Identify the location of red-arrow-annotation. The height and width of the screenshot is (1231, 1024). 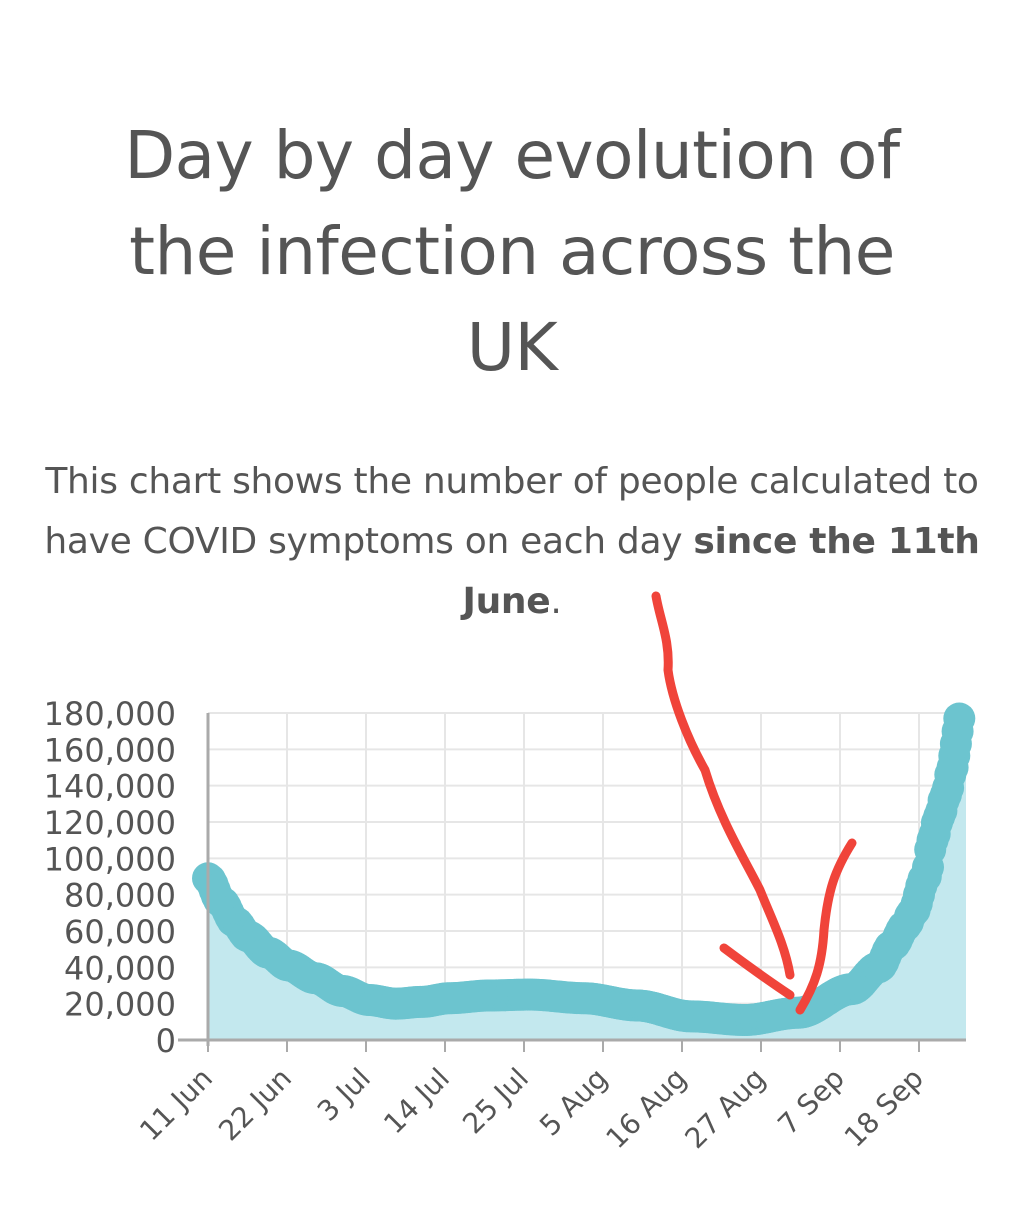
(754, 803).